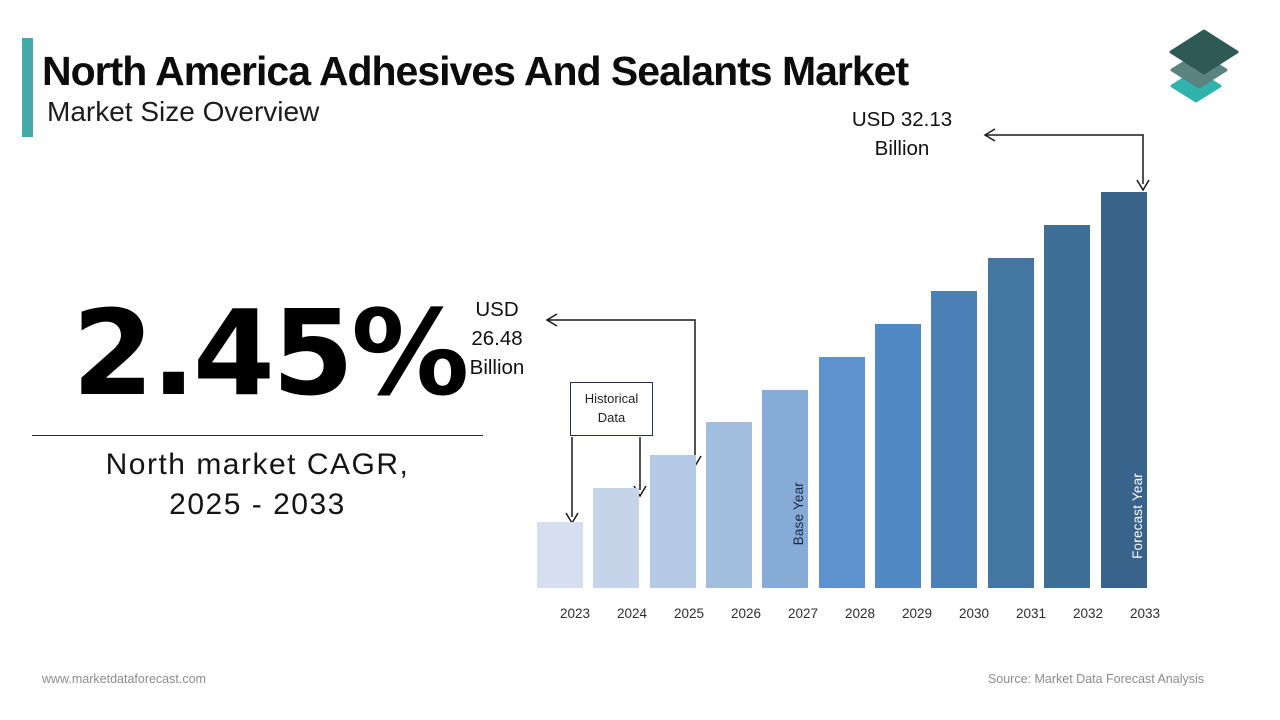 Image resolution: width=1280 pixels, height=720 pixels. I want to click on bar-2031, so click(1010, 423).